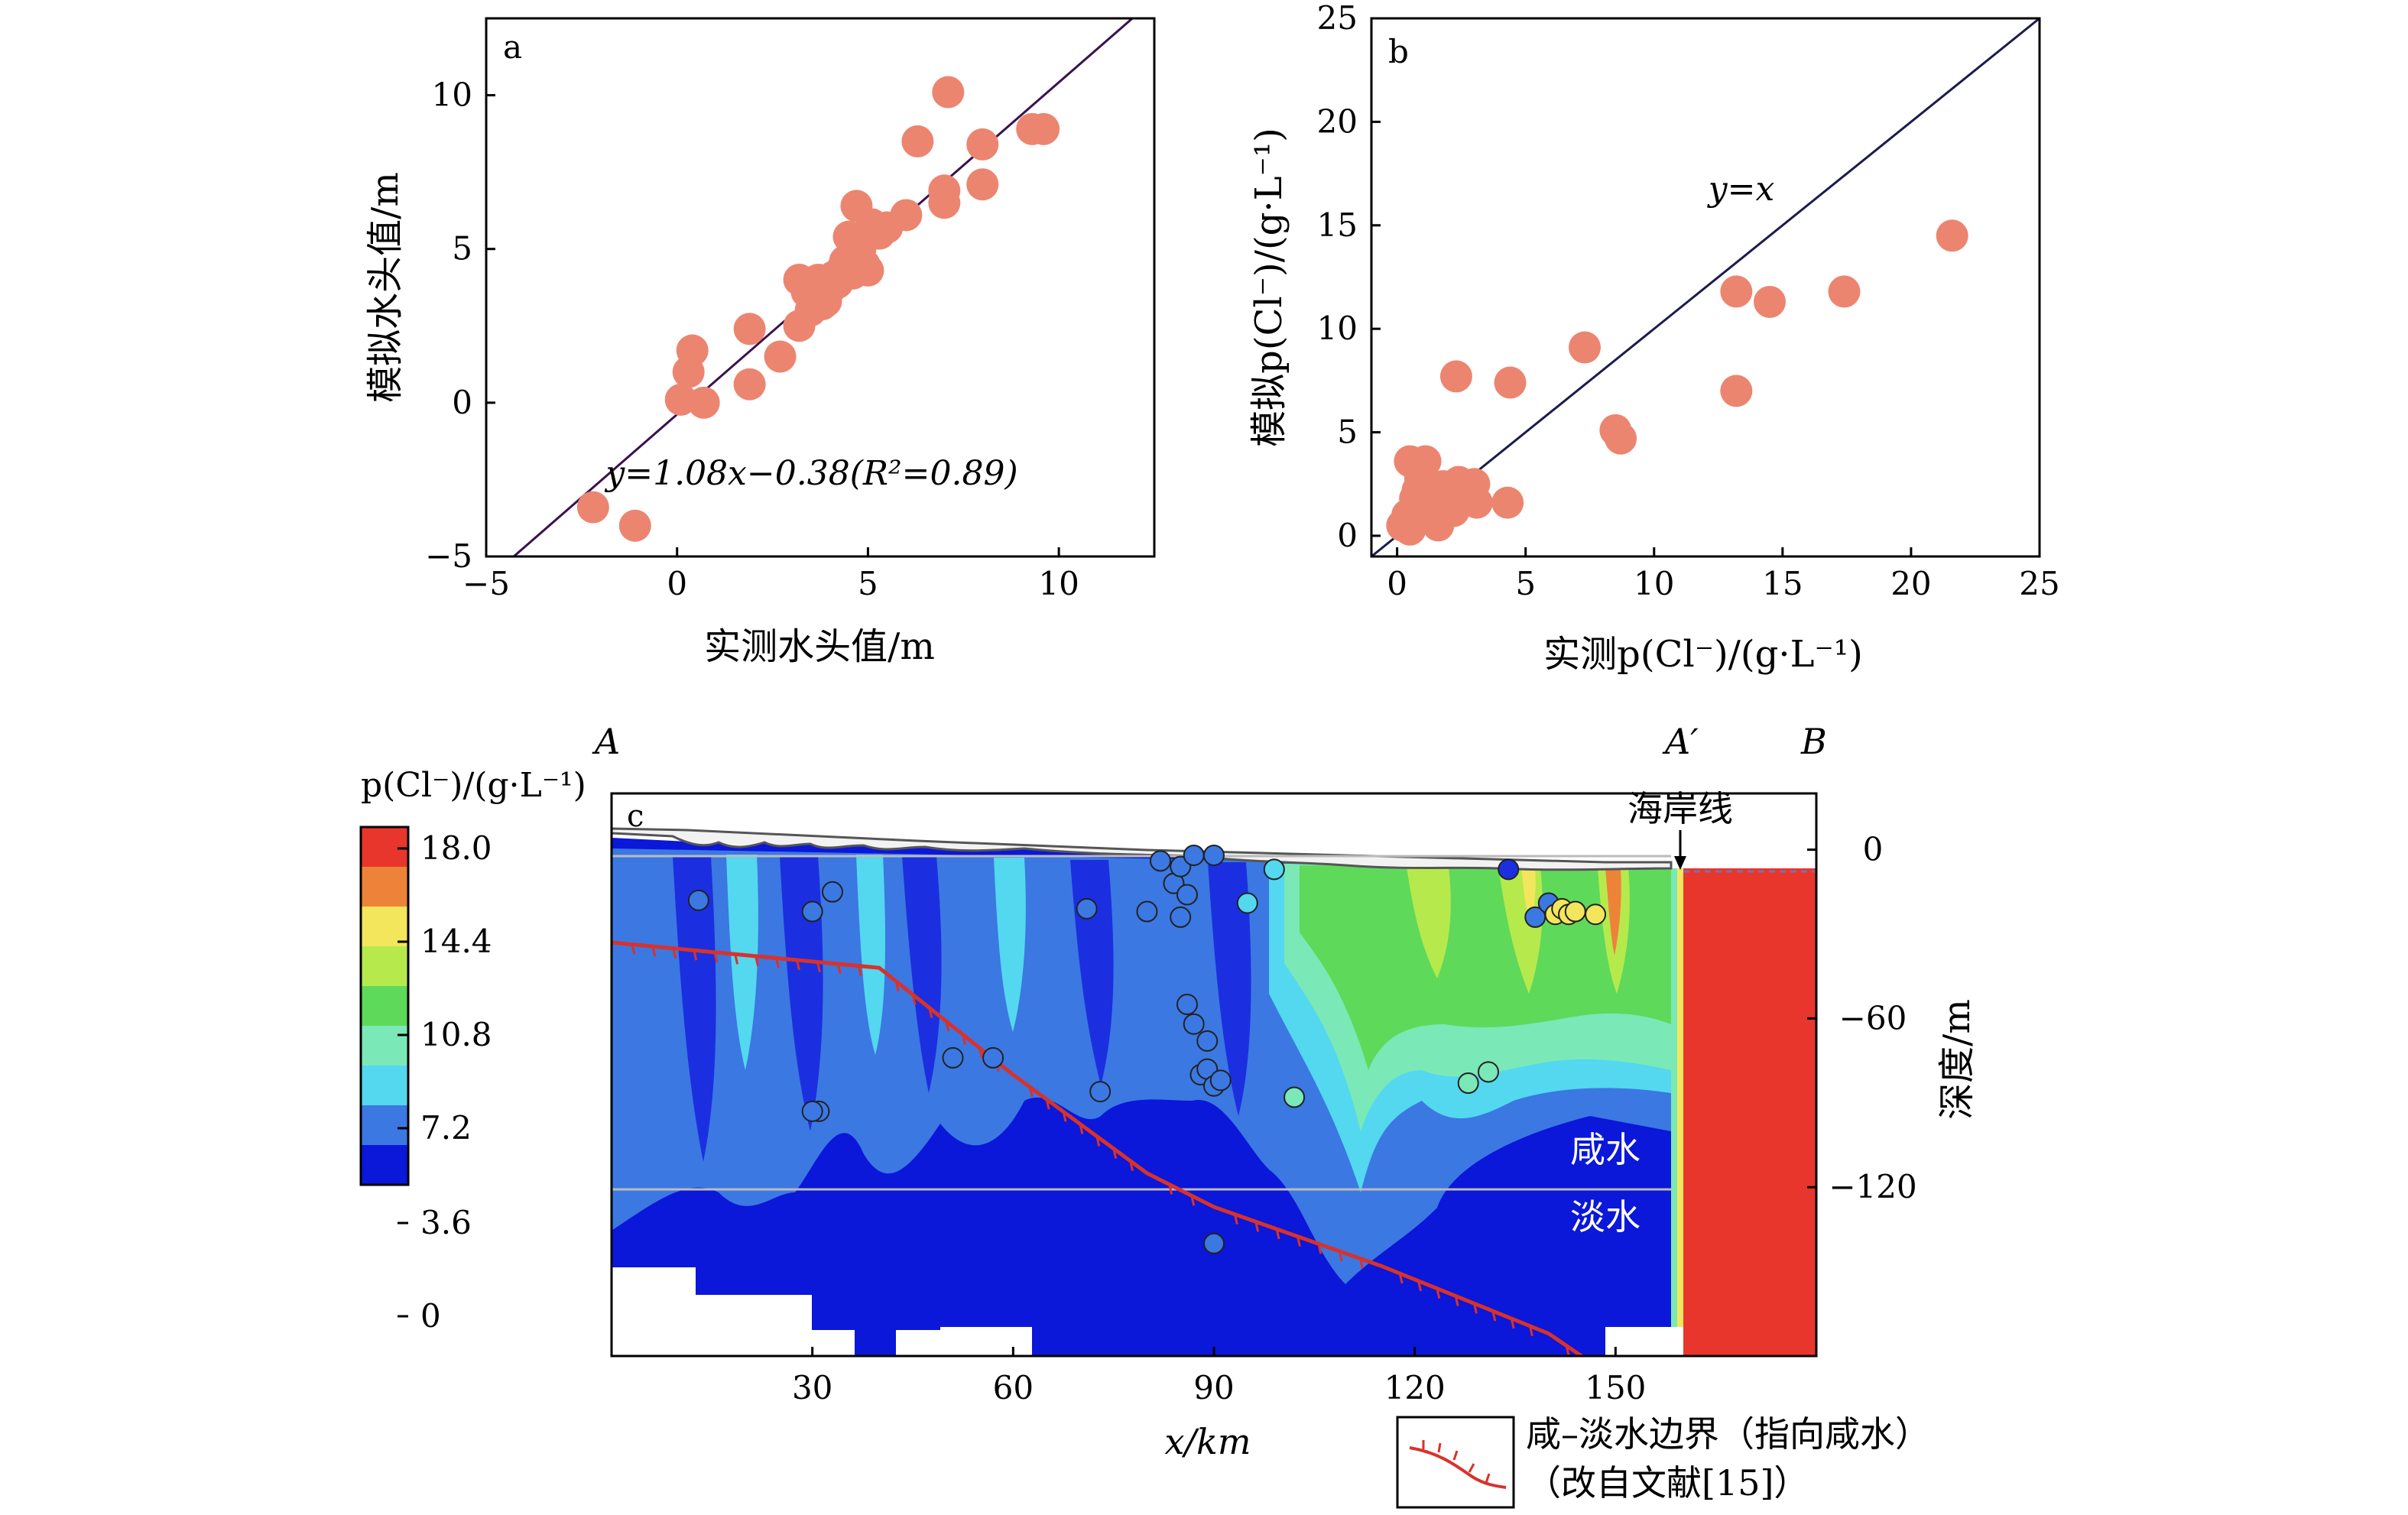 This screenshot has width=2408, height=1515. Describe the element at coordinates (1014, 1387) in the screenshot. I see `panel-c-xtick-label: 60` at that location.